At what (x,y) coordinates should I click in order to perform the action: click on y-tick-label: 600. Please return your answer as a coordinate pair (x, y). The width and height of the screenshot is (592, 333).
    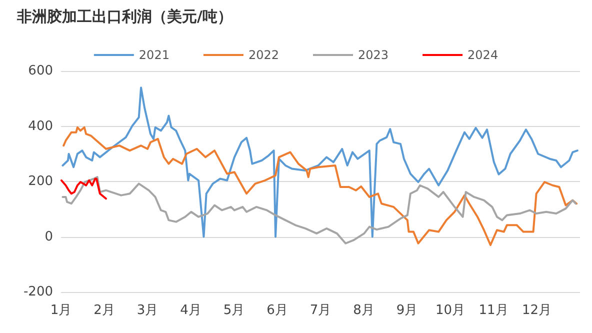
    Looking at the image, I should click on (40, 71).